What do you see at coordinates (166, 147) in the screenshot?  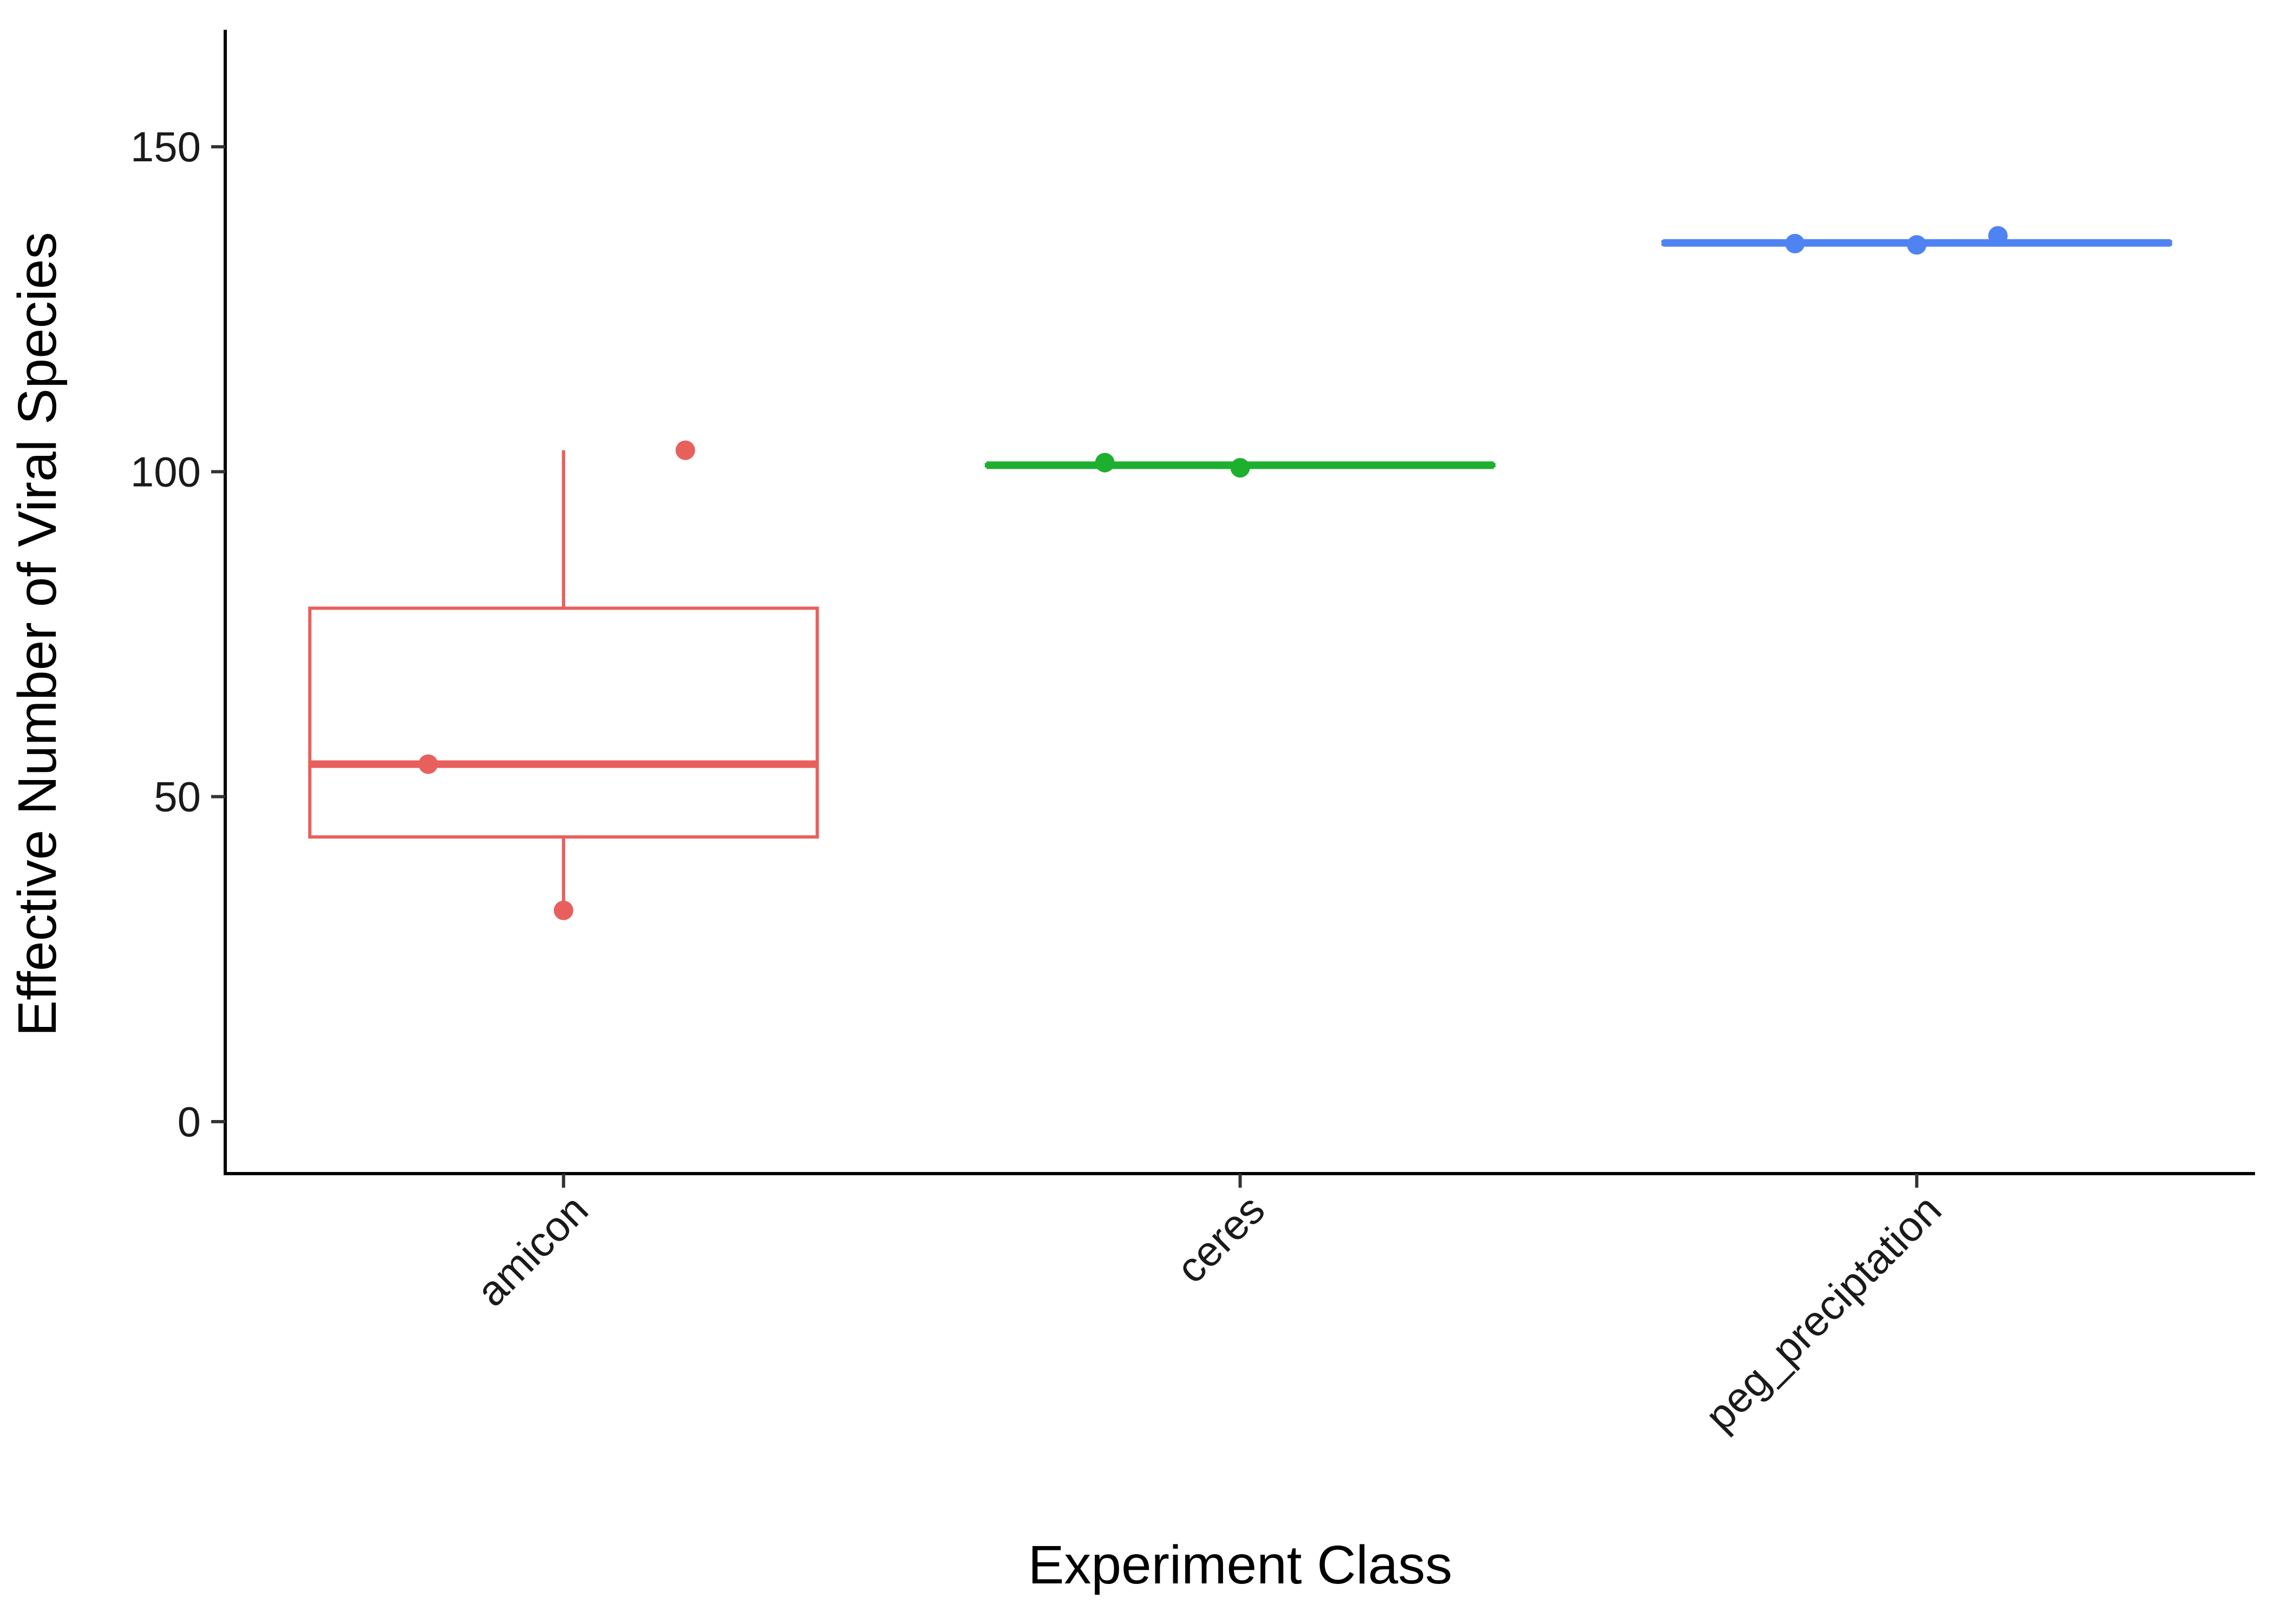 I see `y-tick-label: 150` at bounding box center [166, 147].